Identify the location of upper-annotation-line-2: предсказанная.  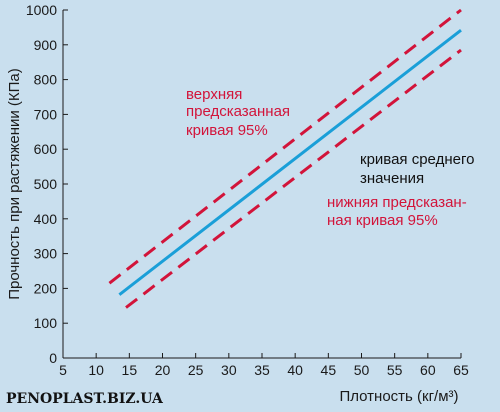
(238, 111).